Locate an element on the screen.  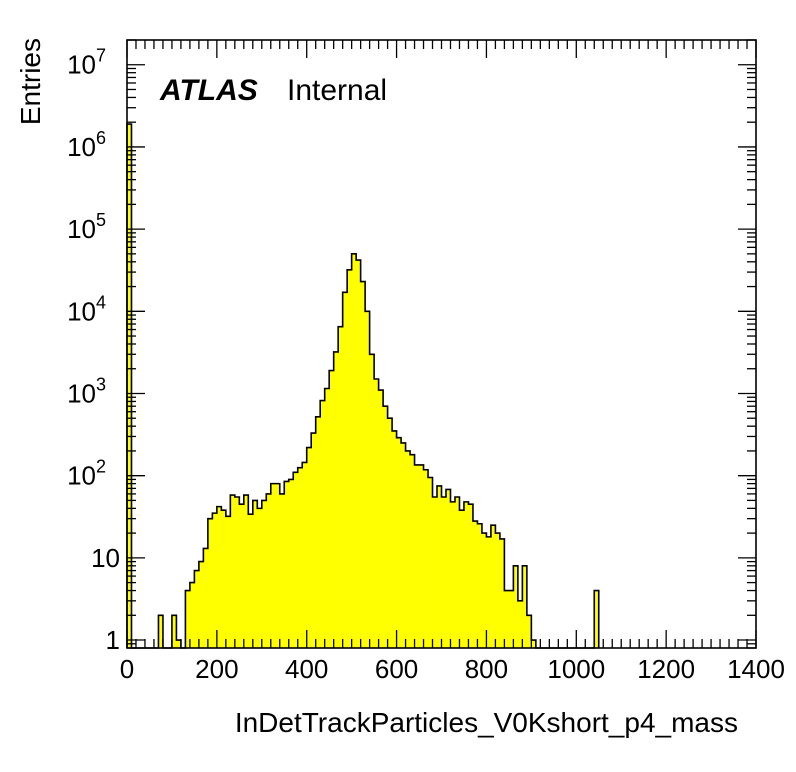
y-tick-label: 10⁷ is located at coordinates (86, 63).